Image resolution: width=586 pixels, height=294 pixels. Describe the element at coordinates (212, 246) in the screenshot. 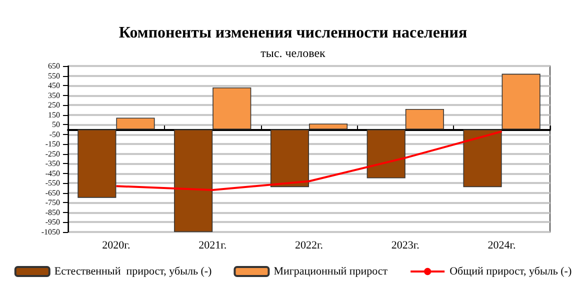

I see `x-tick-label: 2021г.` at that location.